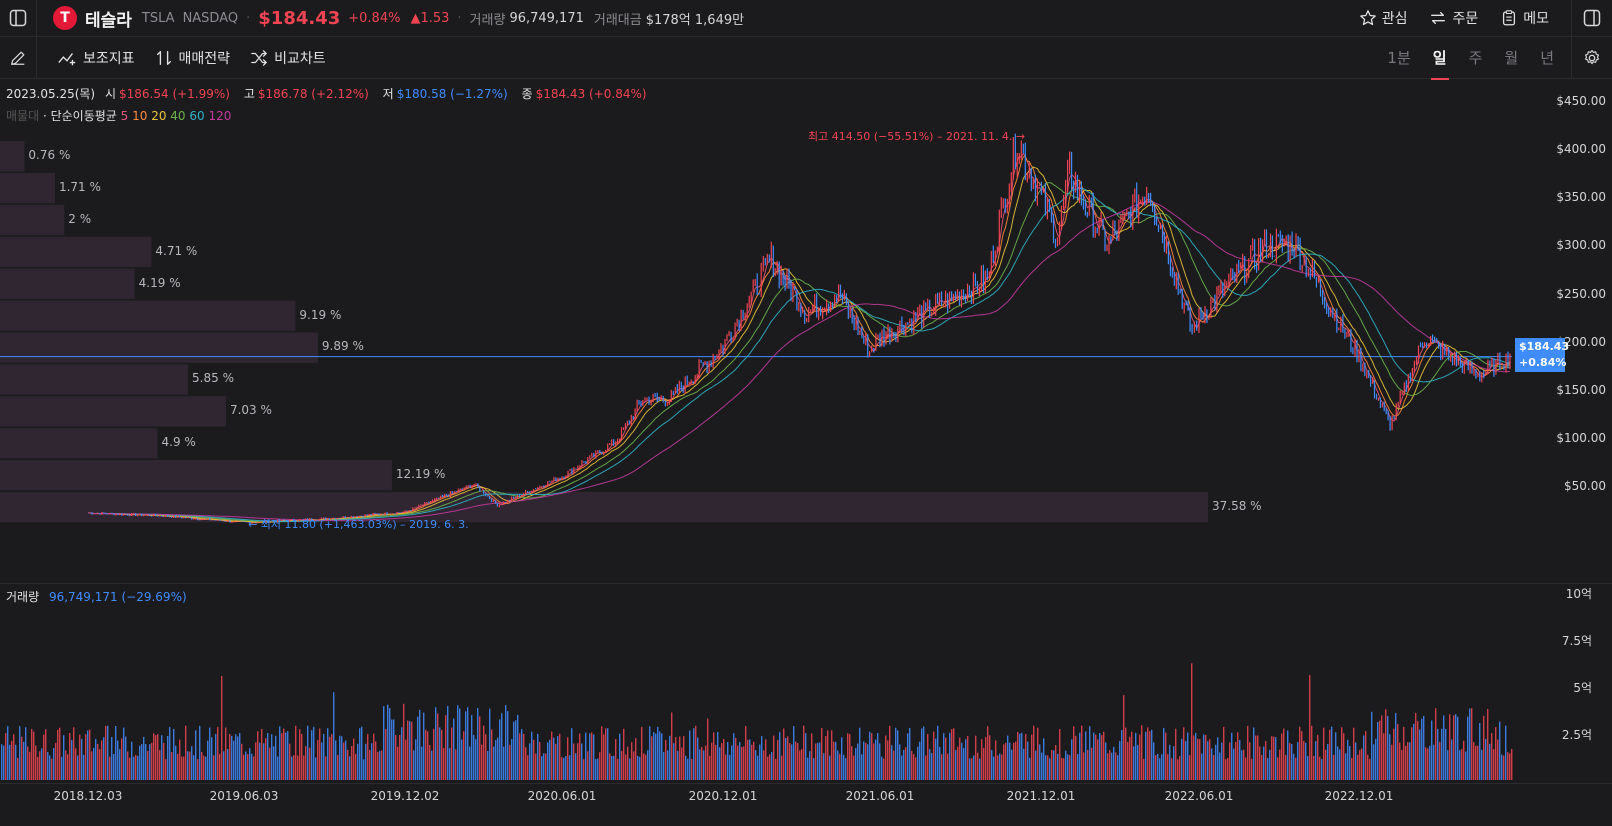 Image resolution: width=1612 pixels, height=826 pixels. What do you see at coordinates (244, 796) in the screenshot?
I see `date-axis-label: 2019.06.03` at bounding box center [244, 796].